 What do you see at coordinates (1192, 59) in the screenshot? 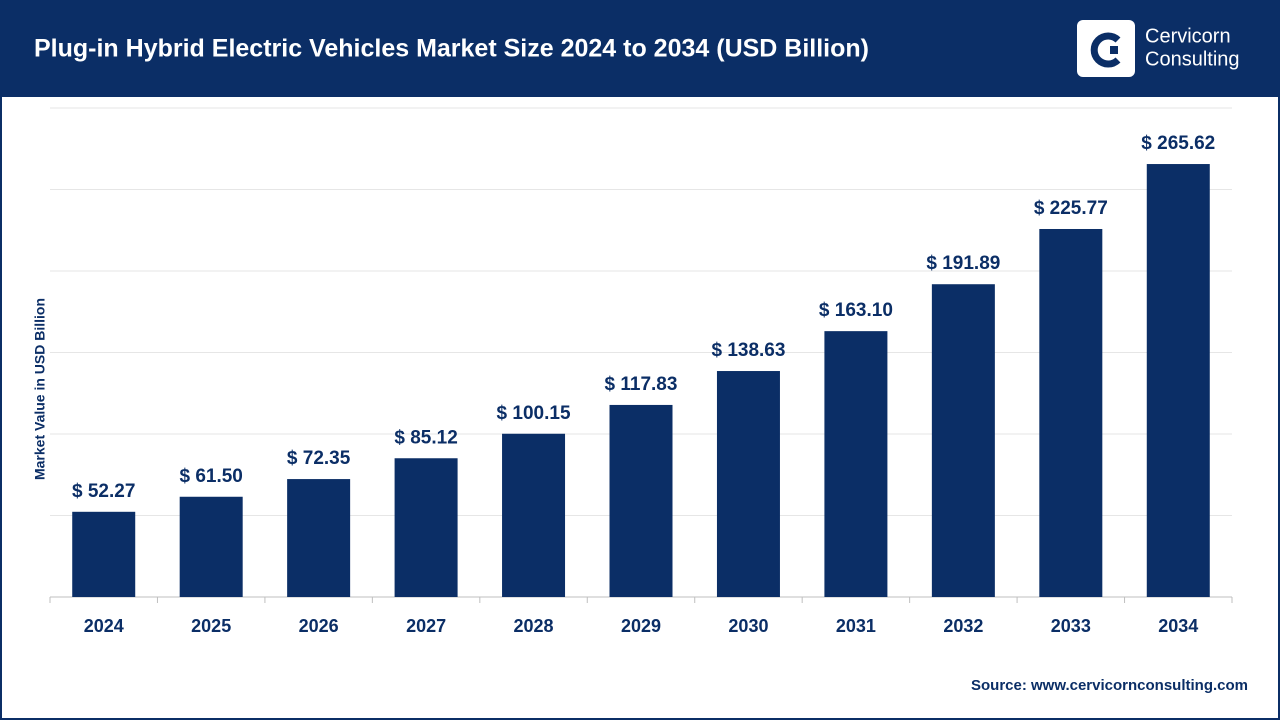
I see `brand-name: Consulting` at bounding box center [1192, 59].